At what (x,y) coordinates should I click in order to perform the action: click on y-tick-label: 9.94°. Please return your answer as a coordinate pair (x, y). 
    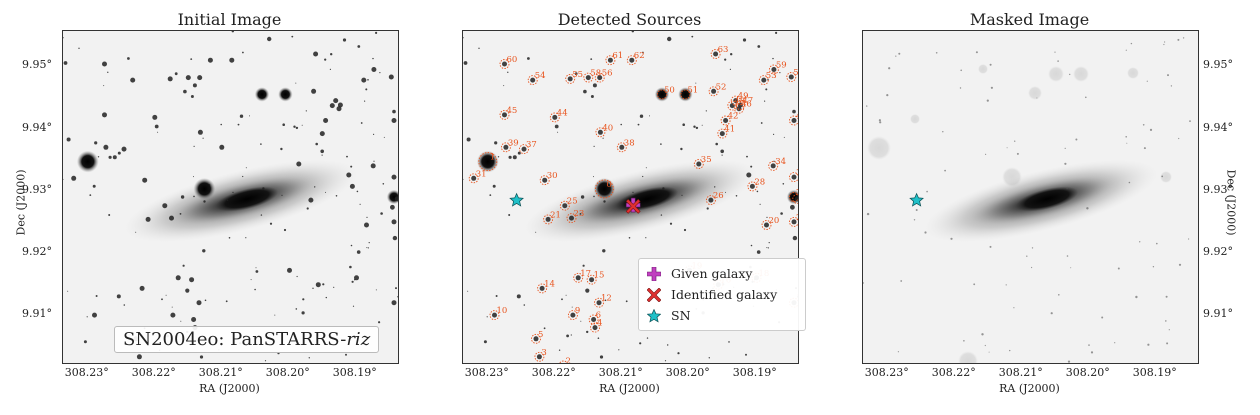
    Looking at the image, I should click on (1218, 127).